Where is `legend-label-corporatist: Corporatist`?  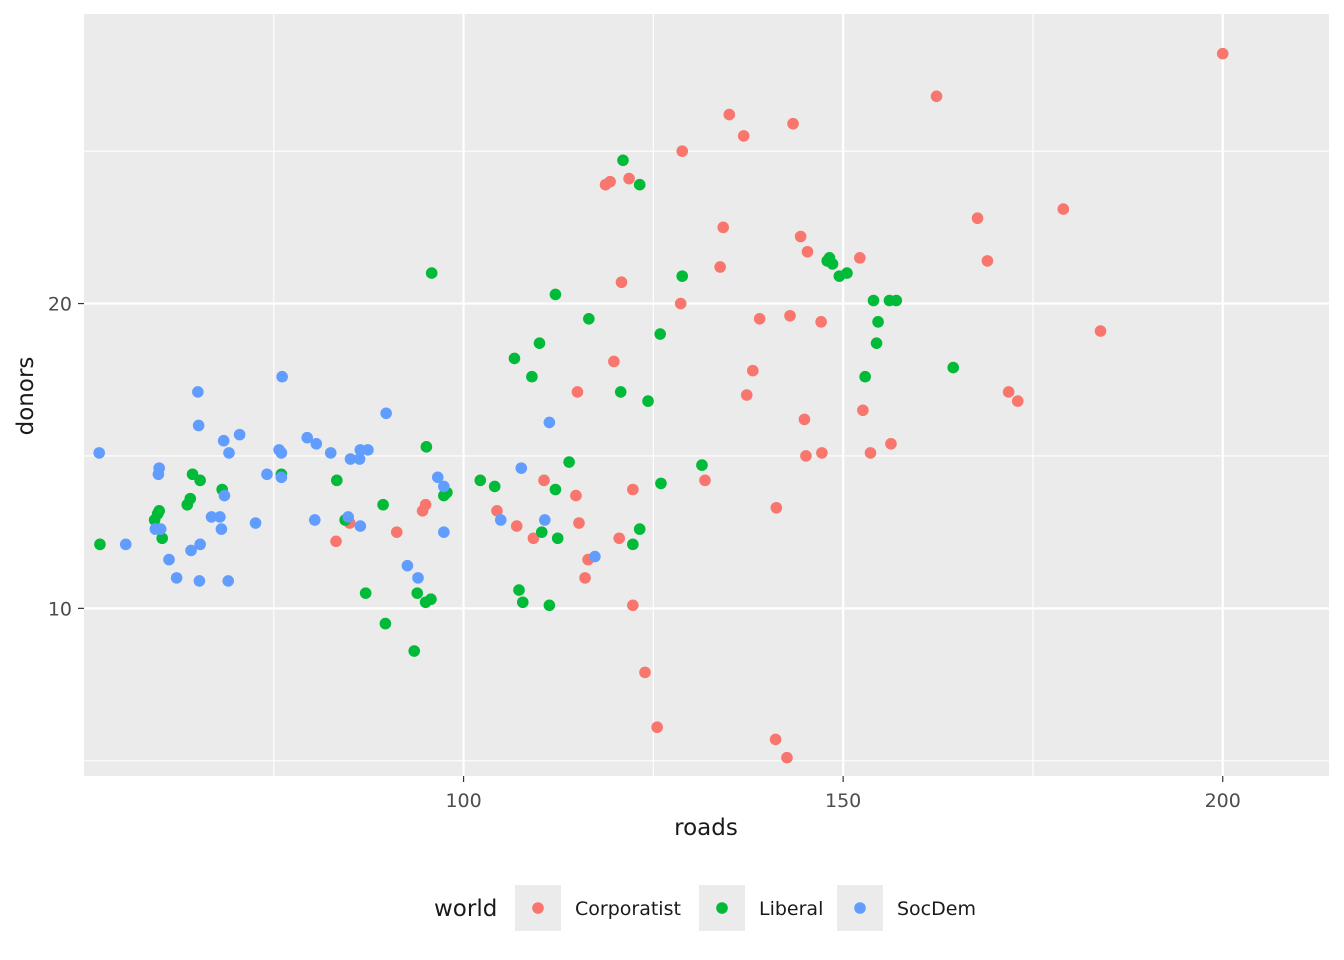 legend-label-corporatist: Corporatist is located at coordinates (628, 909).